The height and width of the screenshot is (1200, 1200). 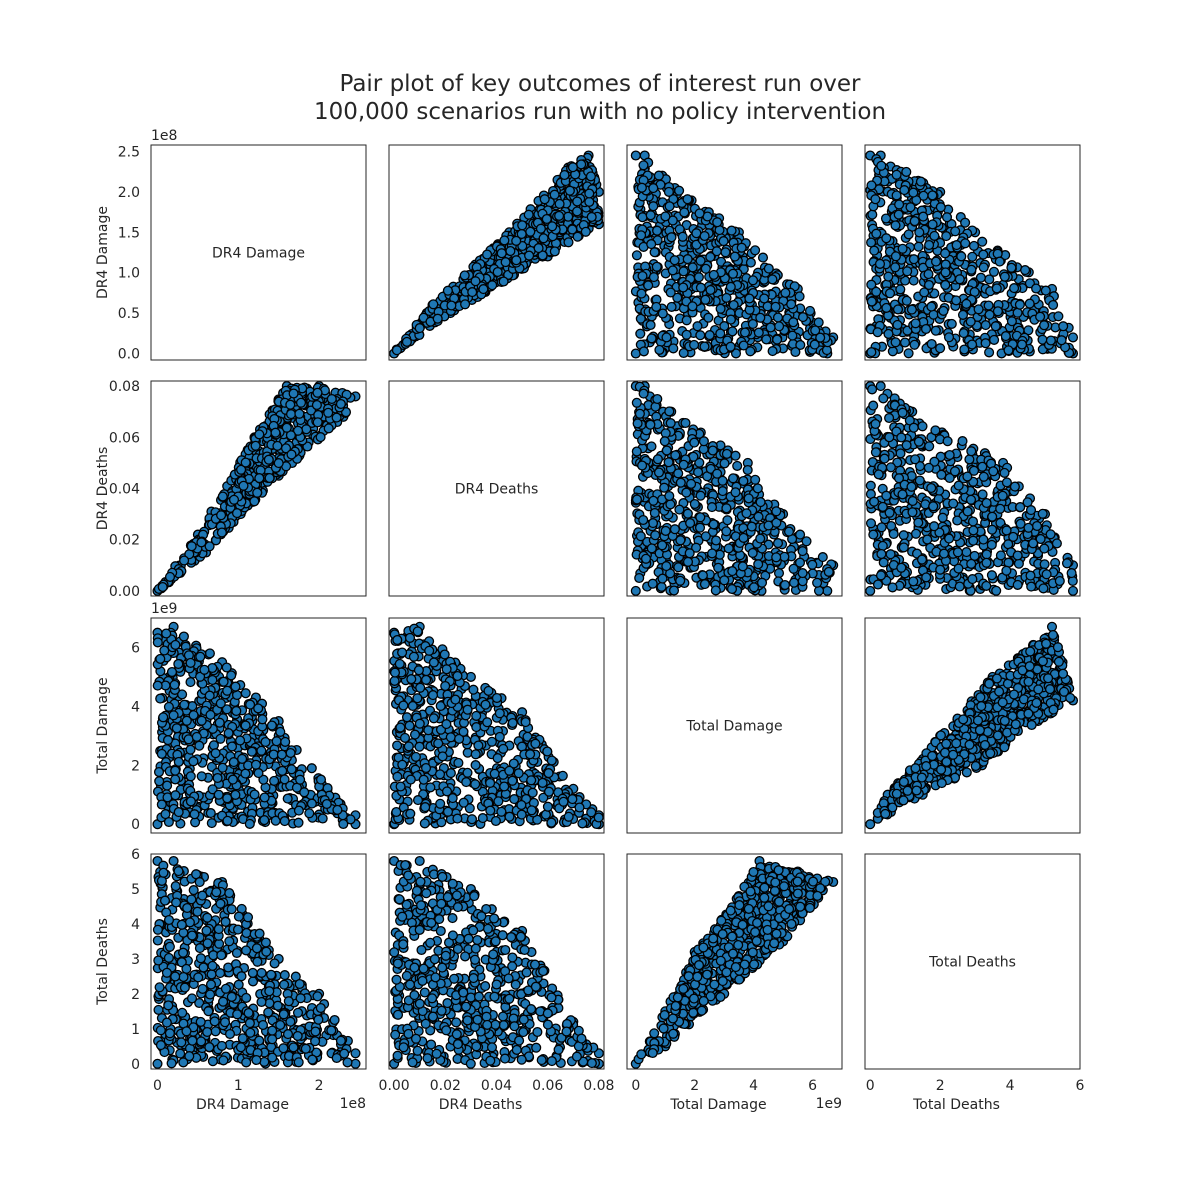 What do you see at coordinates (103, 252) in the screenshot?
I see `y-axis-label: DR4 Damage` at bounding box center [103, 252].